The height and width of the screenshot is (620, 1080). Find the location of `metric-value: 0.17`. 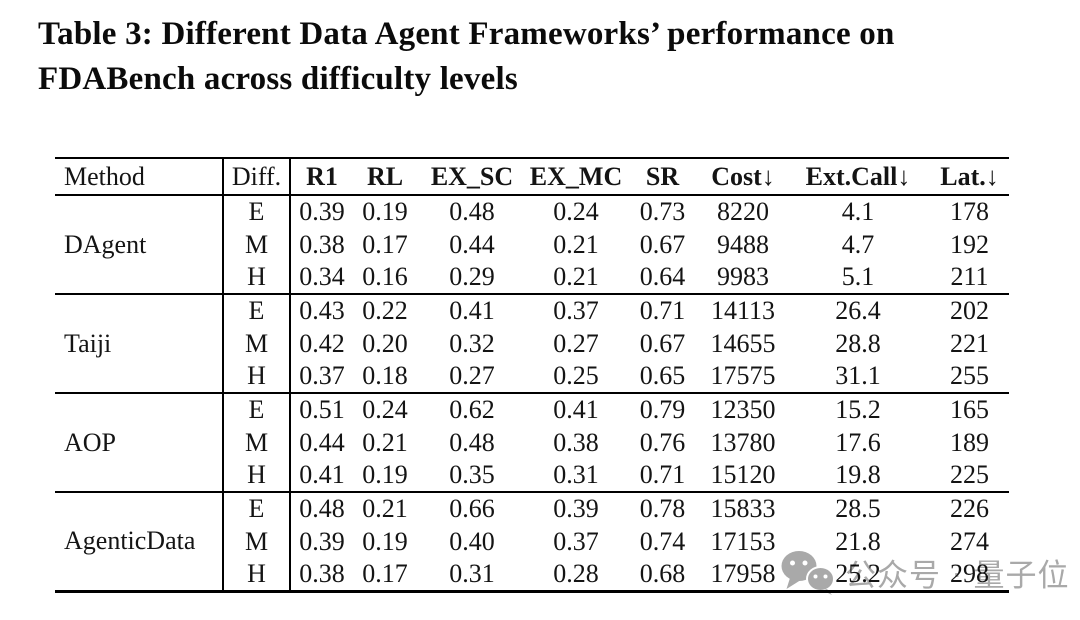

metric-value: 0.17 is located at coordinates (385, 573).